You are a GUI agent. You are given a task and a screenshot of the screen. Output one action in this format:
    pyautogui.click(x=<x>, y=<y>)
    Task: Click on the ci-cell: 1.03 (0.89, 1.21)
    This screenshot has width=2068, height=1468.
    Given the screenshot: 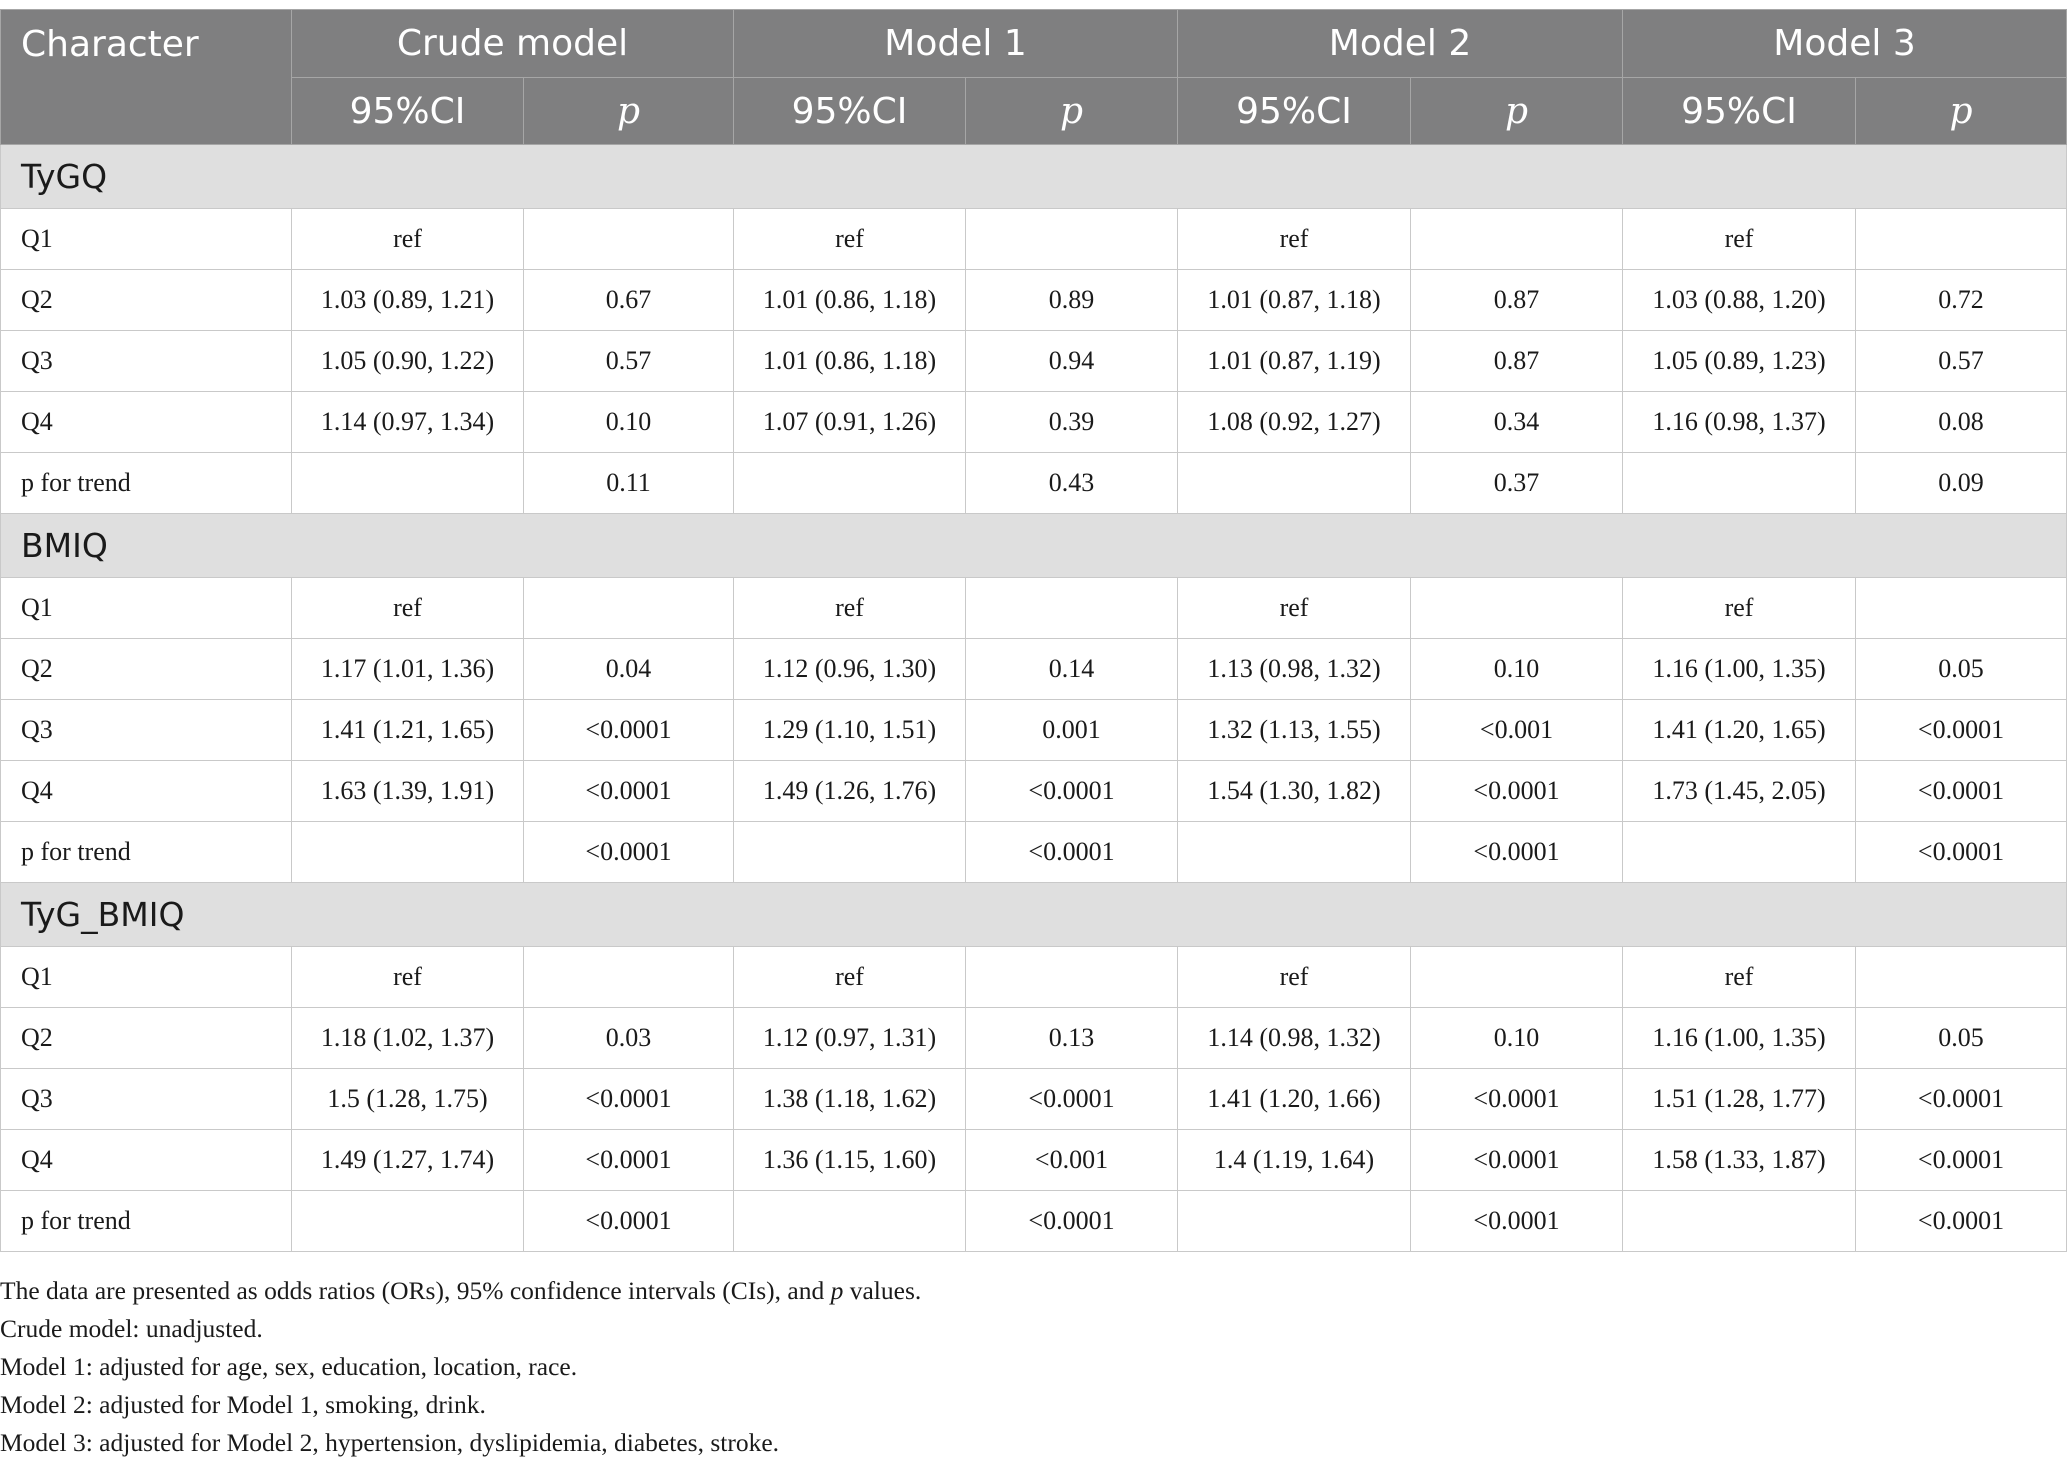 What is the action you would take?
    pyautogui.click(x=407, y=300)
    